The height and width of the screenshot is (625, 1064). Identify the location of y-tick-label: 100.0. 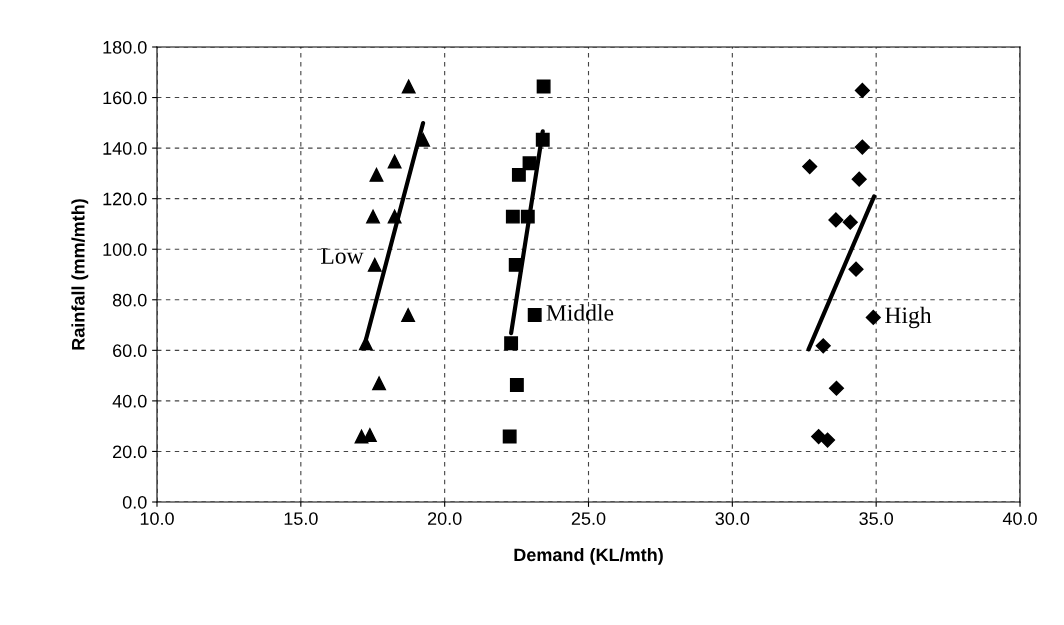
(125, 249).